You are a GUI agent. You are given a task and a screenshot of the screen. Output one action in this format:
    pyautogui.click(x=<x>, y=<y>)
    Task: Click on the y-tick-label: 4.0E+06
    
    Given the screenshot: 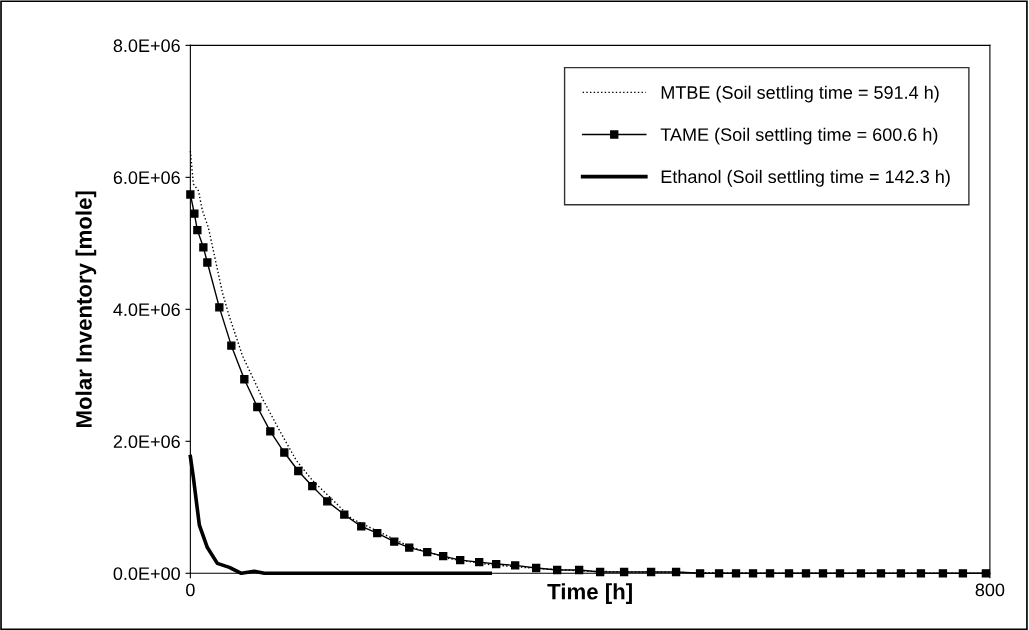 What is the action you would take?
    pyautogui.click(x=146, y=310)
    